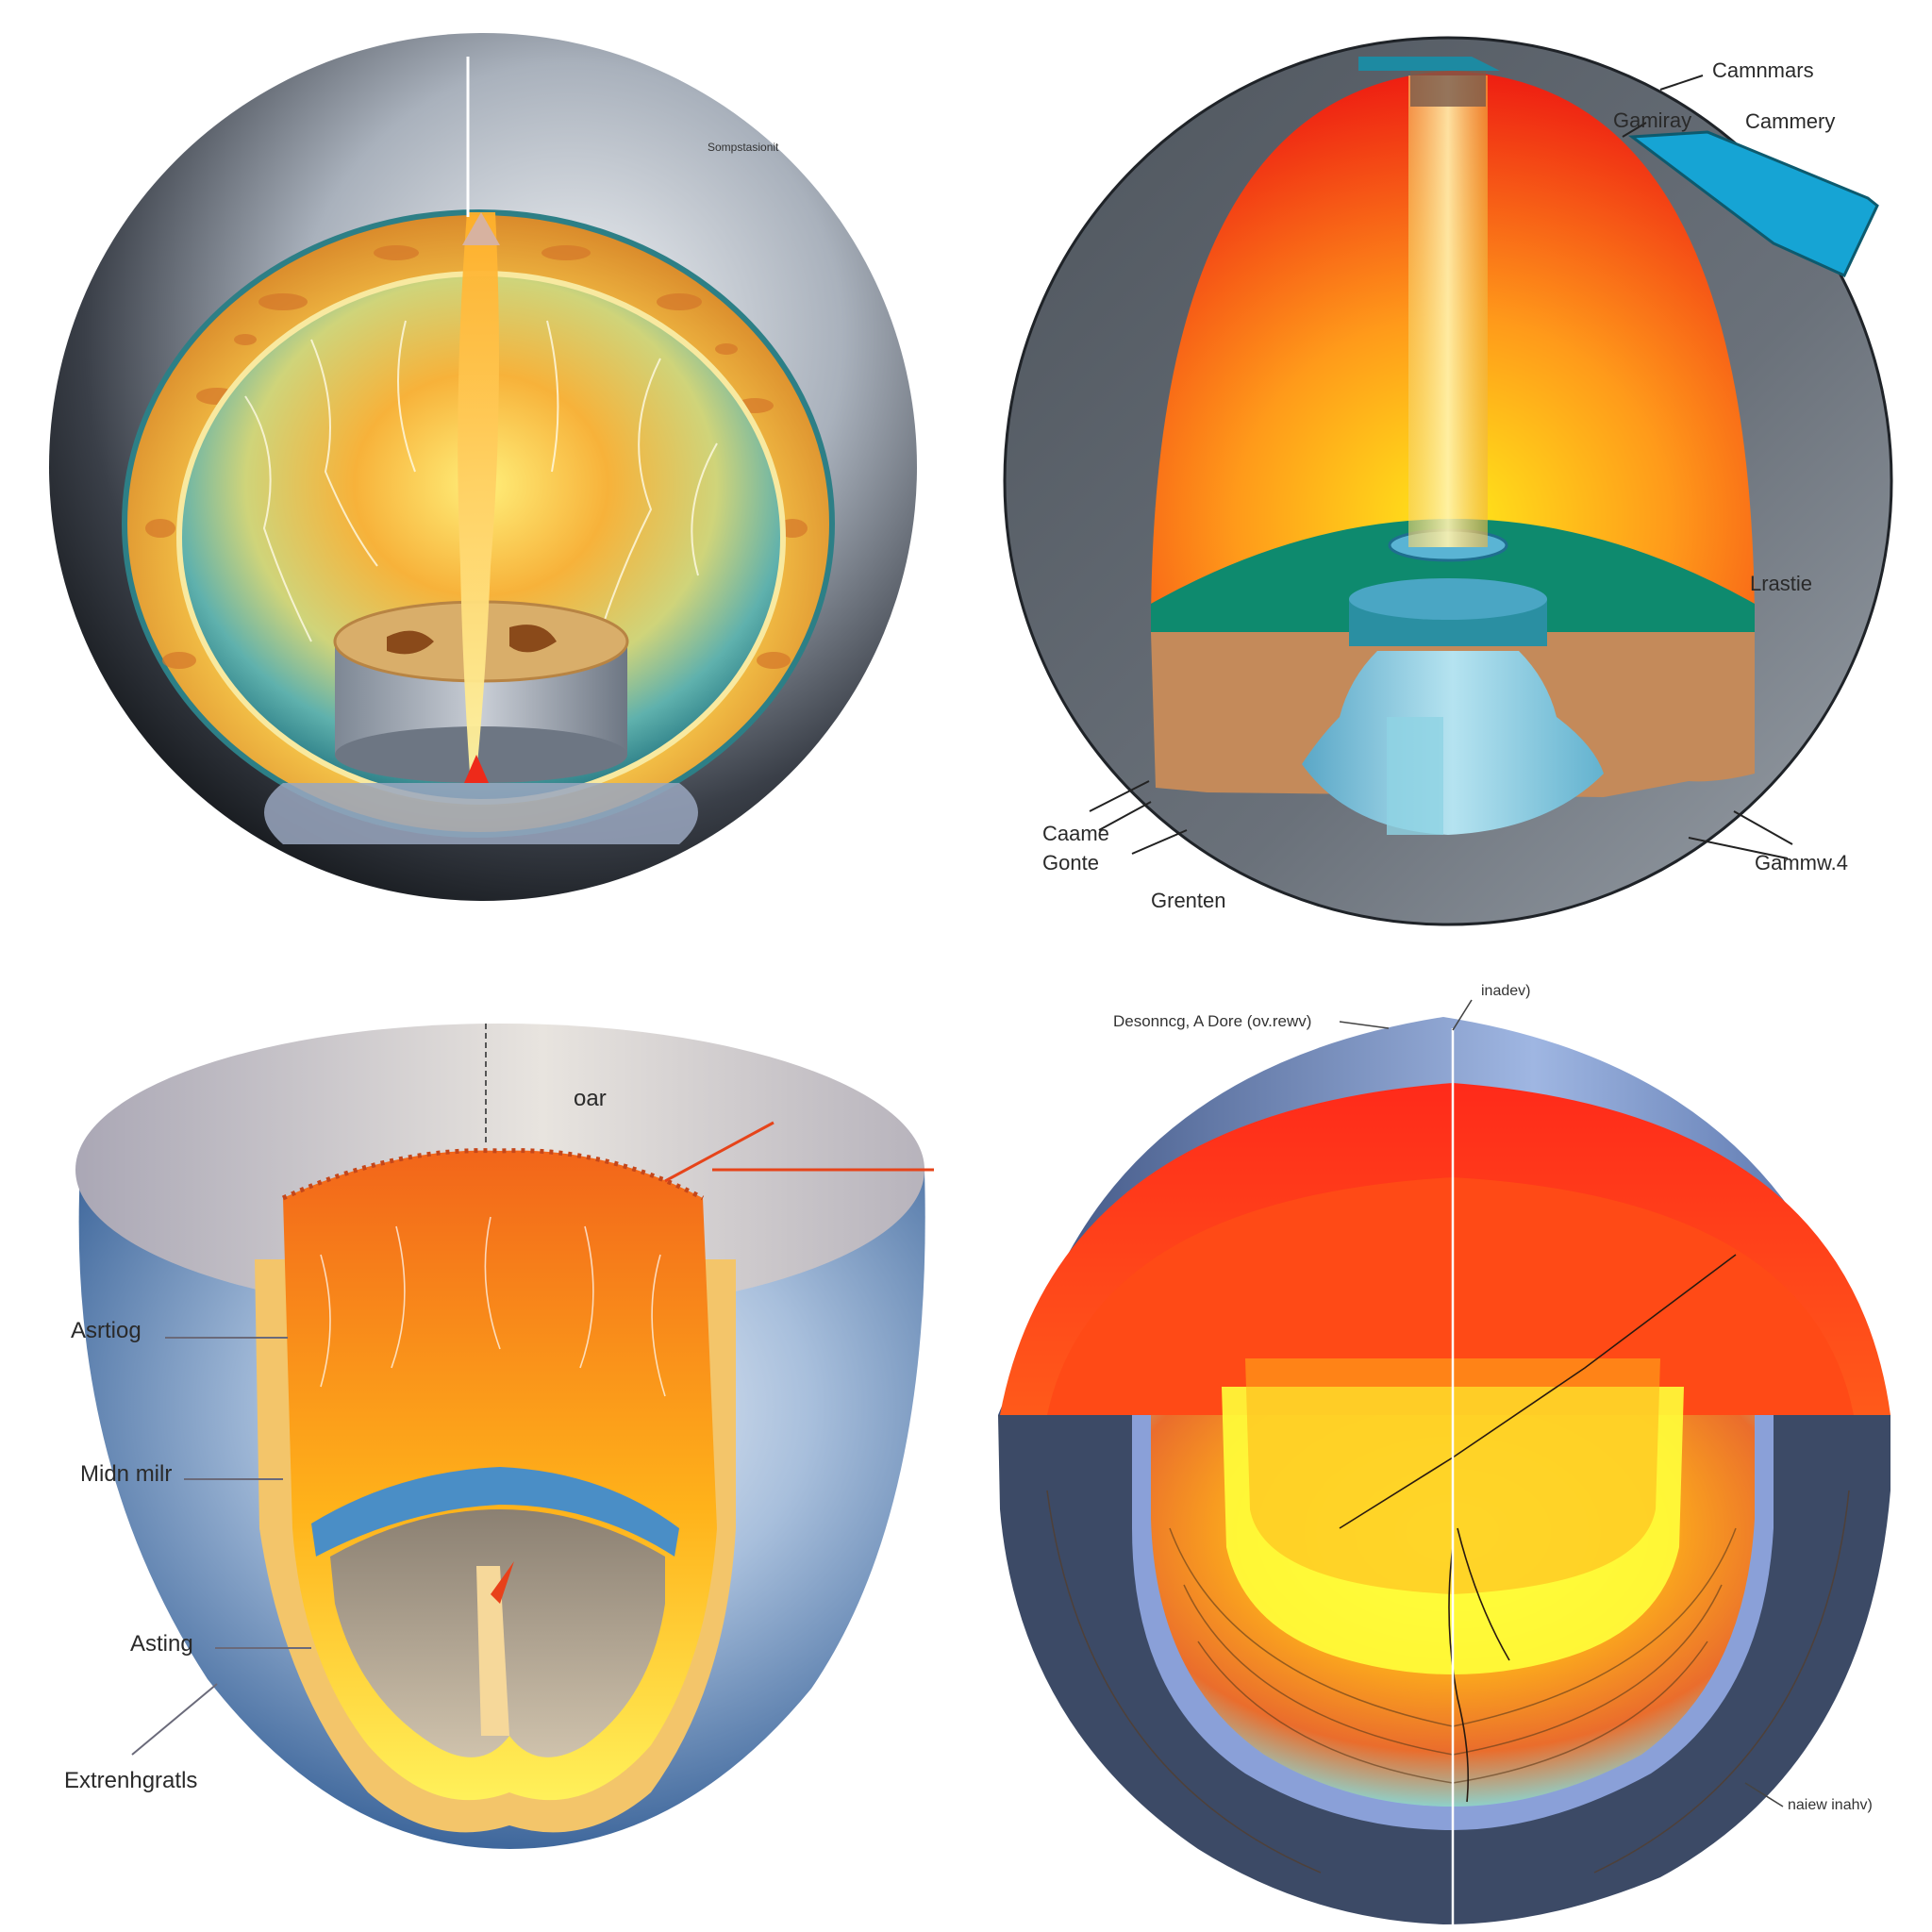 The height and width of the screenshot is (1932, 1932). I want to click on label-lrastie: Lrastie, so click(1781, 583).